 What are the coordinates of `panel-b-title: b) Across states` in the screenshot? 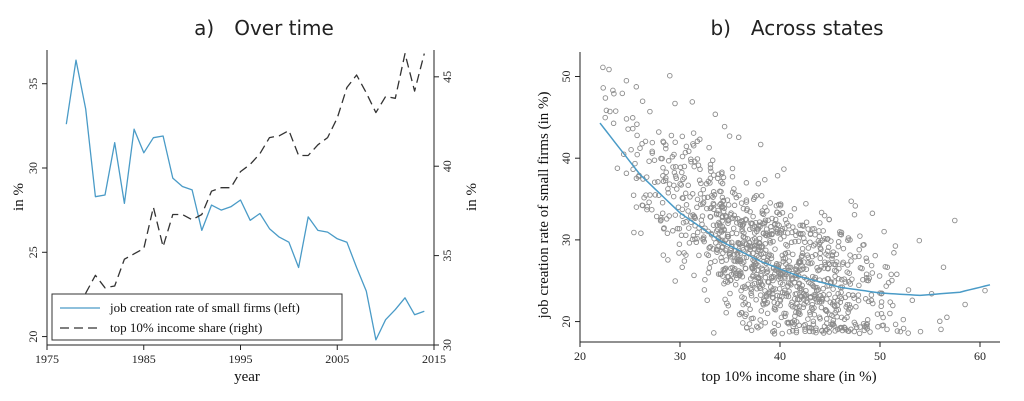 It's located at (796, 28).